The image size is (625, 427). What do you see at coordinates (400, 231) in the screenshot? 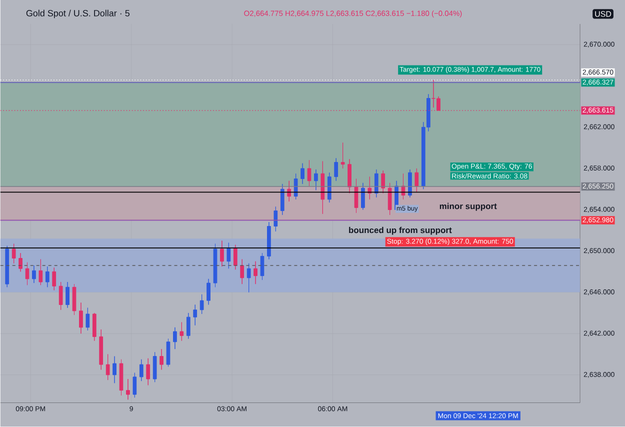
I see `annotation: bounced up from support` at bounding box center [400, 231].